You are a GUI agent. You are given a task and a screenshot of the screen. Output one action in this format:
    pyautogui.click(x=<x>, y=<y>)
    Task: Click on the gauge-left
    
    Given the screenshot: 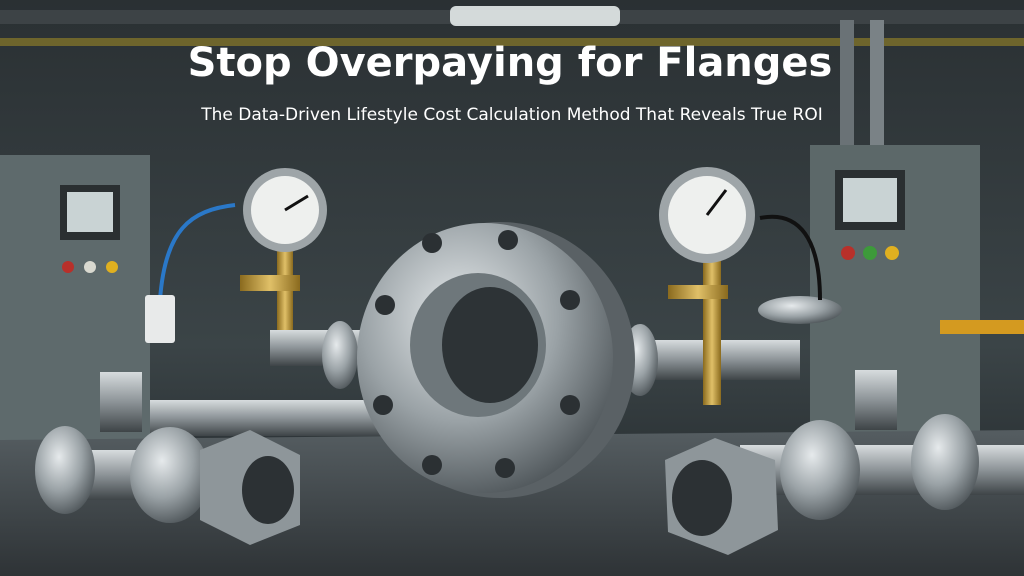 What is the action you would take?
    pyautogui.click(x=236, y=255)
    